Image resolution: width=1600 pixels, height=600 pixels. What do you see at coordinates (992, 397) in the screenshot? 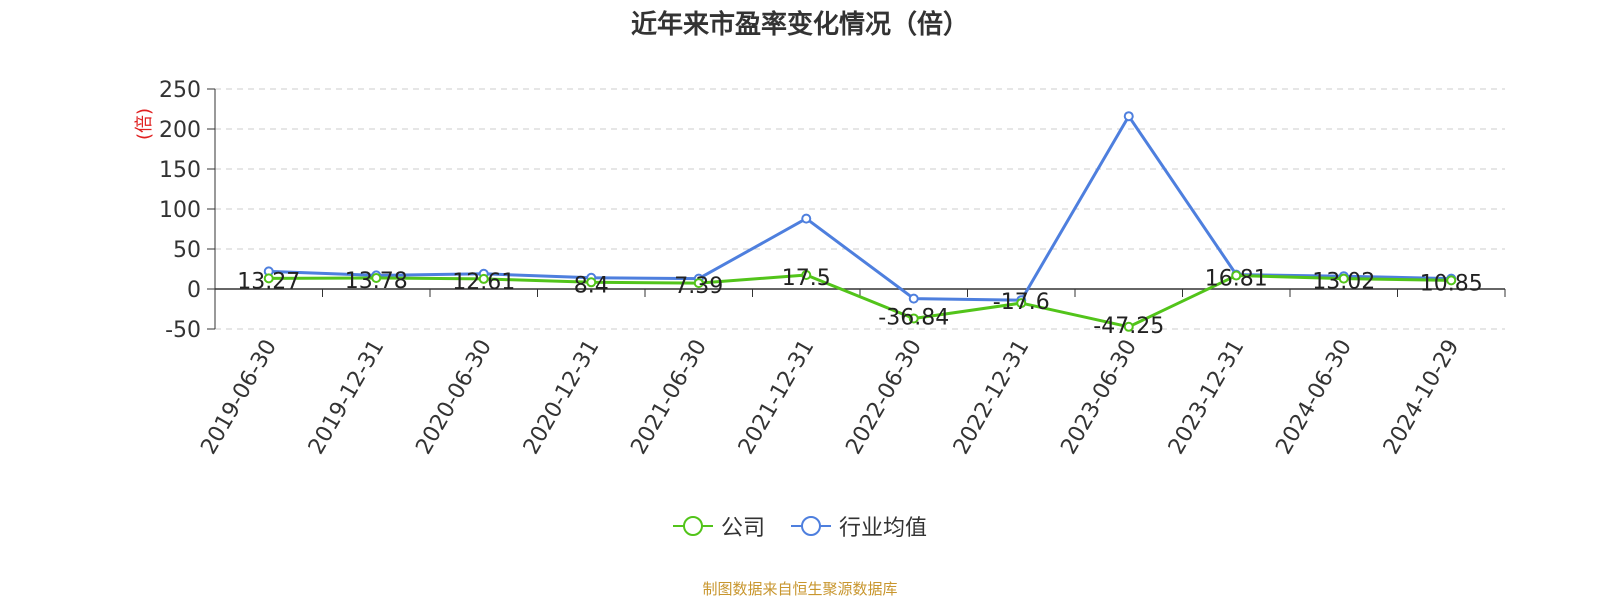
I see `x-tick-label: 2022-12-31` at bounding box center [992, 397].